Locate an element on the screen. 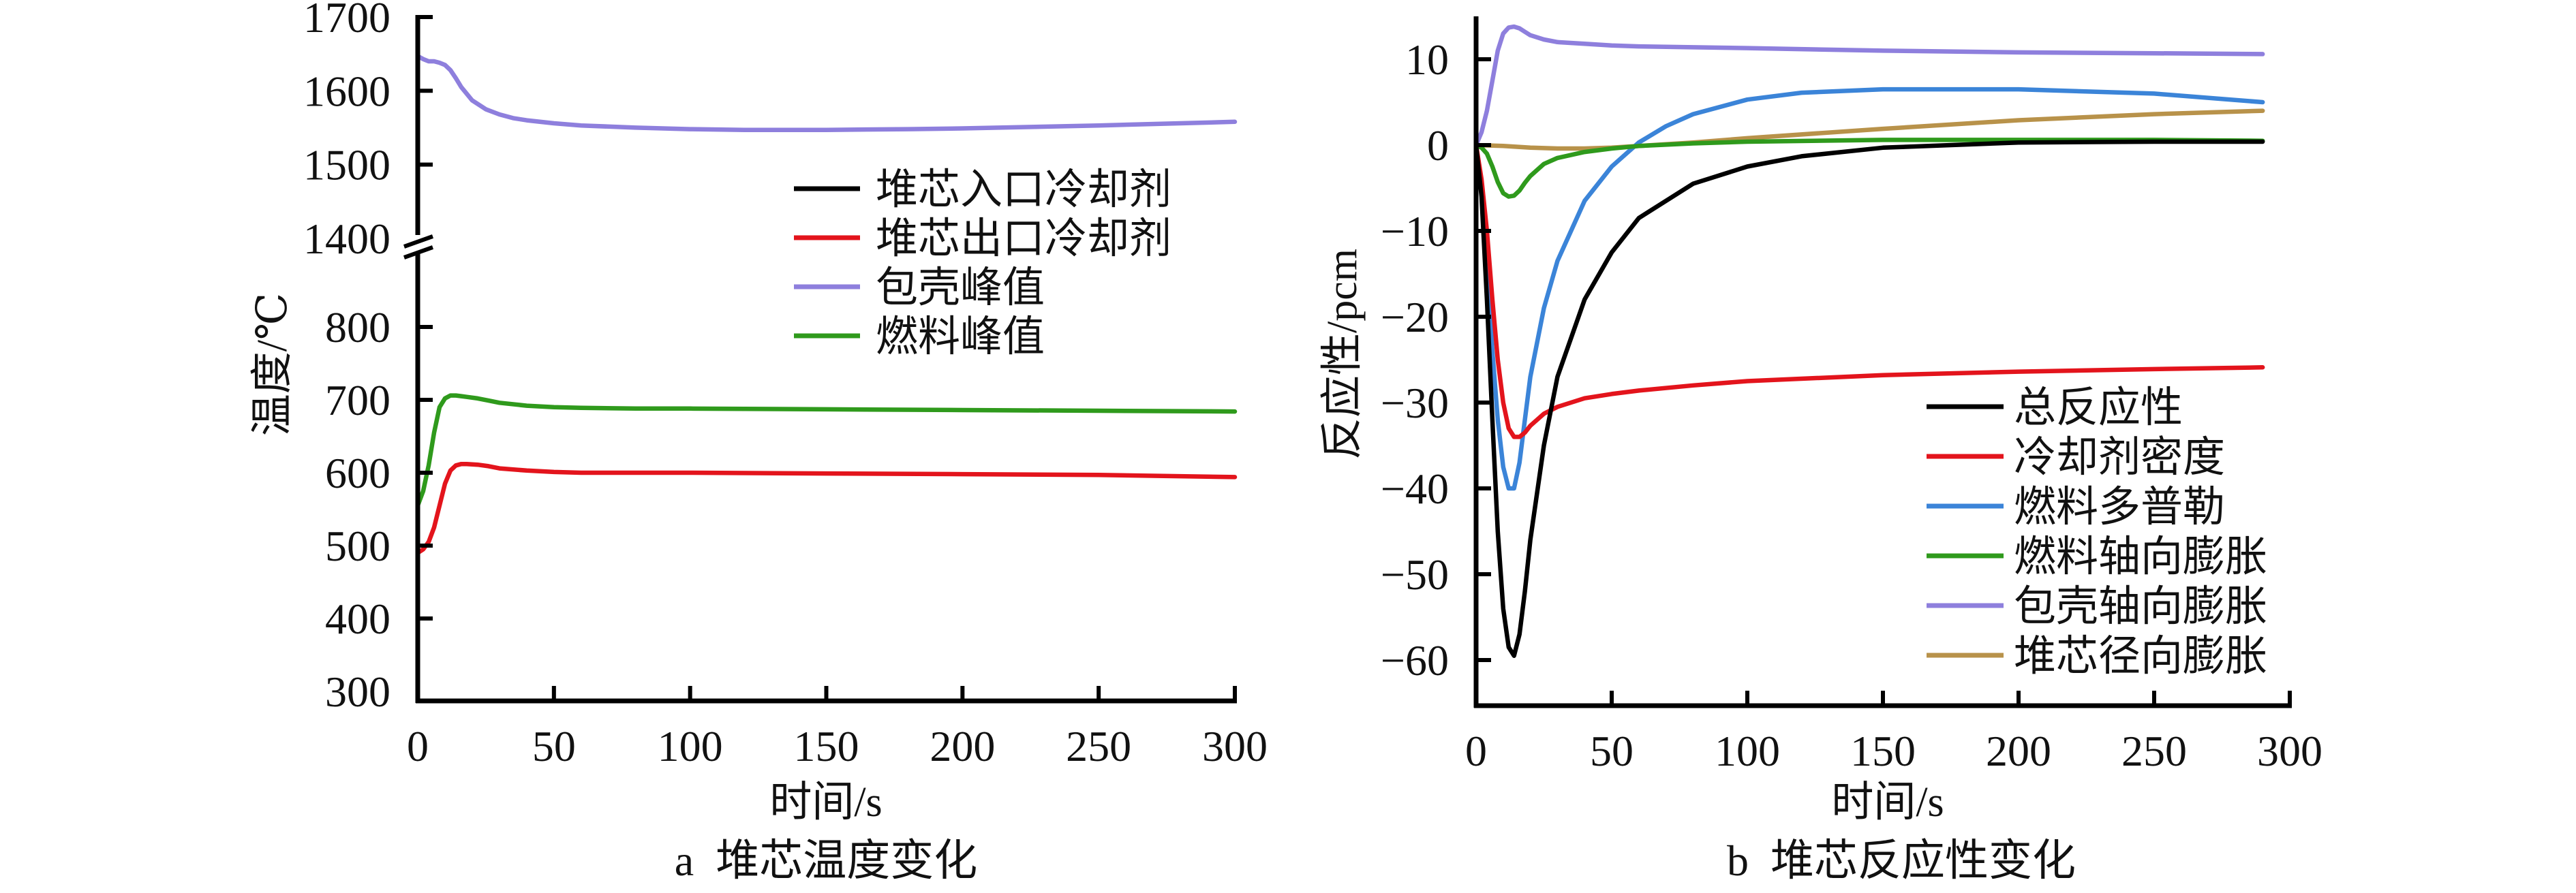  panel-b-y-axis-title: 反应性/pcm is located at coordinates (1342, 355).